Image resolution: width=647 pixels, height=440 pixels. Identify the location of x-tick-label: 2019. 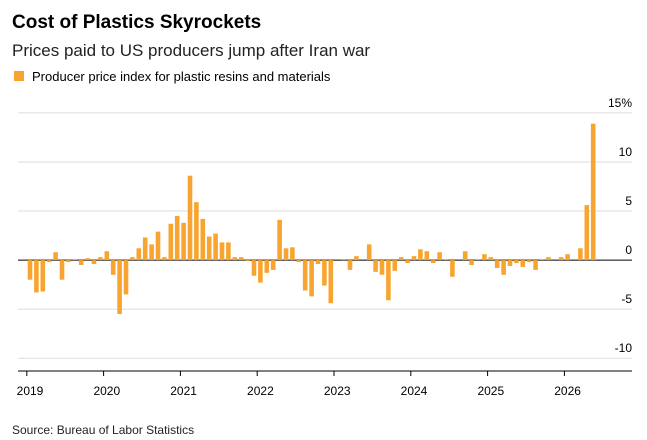
(30, 391).